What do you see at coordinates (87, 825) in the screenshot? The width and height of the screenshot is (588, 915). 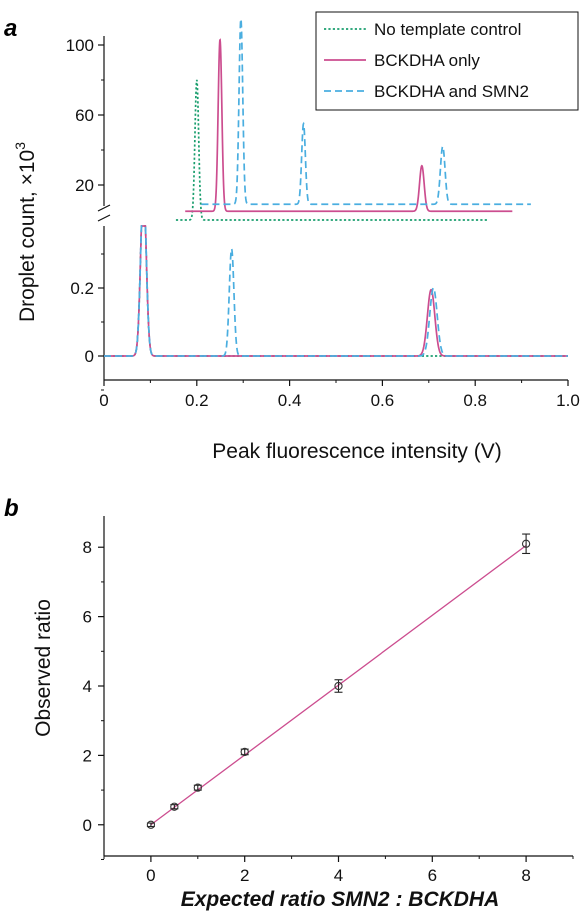 I see `panel-b-y-tick-label: 0` at bounding box center [87, 825].